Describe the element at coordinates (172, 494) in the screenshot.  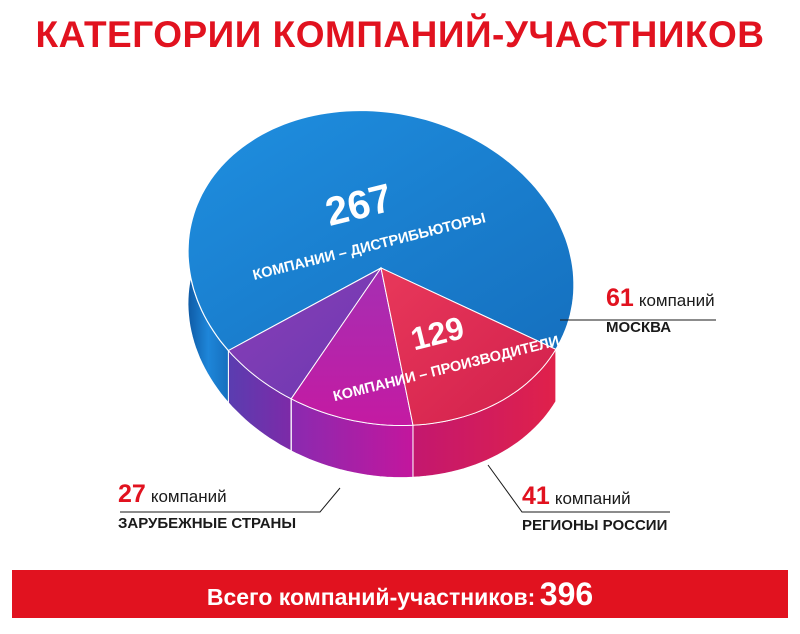
I see `callout-value: 27 компаний` at that location.